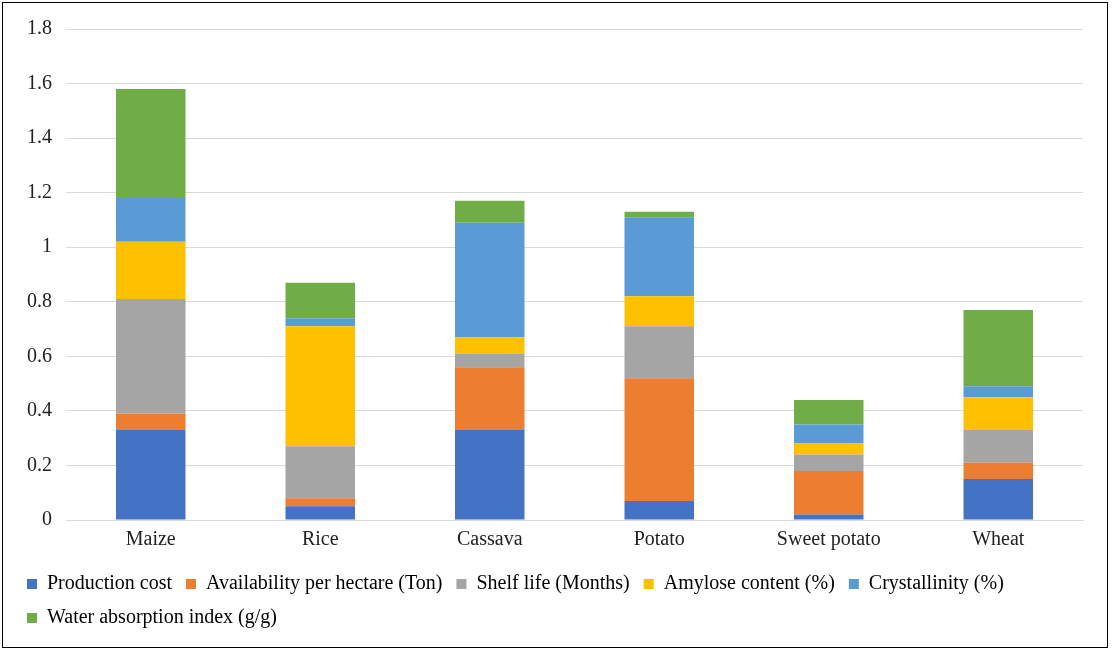 Image resolution: width=1114 pixels, height=652 pixels. Describe the element at coordinates (39, 463) in the screenshot. I see `y-tick-label: 0.2` at that location.